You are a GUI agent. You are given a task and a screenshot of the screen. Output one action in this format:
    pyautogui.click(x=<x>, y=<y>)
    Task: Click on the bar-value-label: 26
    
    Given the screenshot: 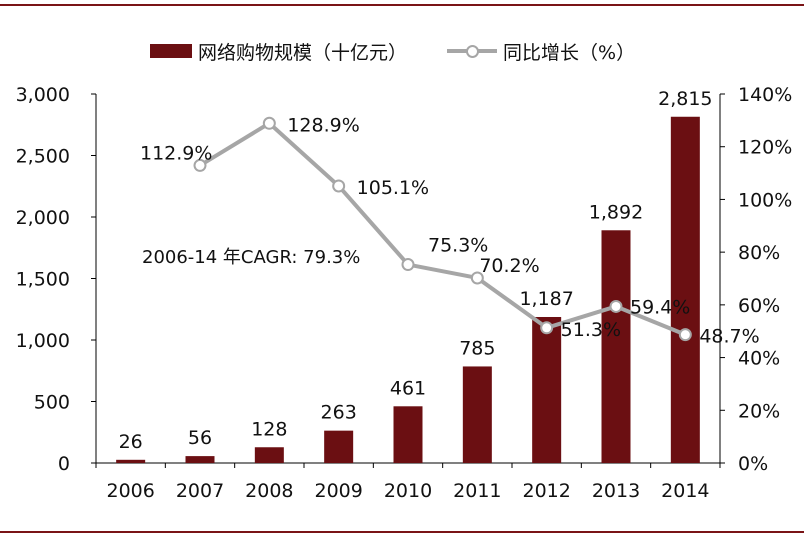 What is the action you would take?
    pyautogui.click(x=131, y=442)
    